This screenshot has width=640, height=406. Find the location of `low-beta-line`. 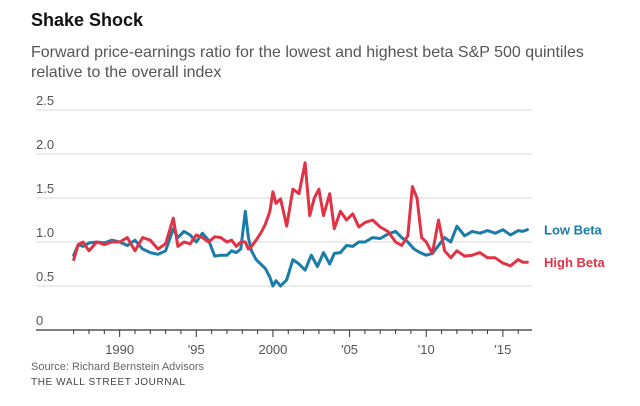

low-beta-line is located at coordinates (300, 248).